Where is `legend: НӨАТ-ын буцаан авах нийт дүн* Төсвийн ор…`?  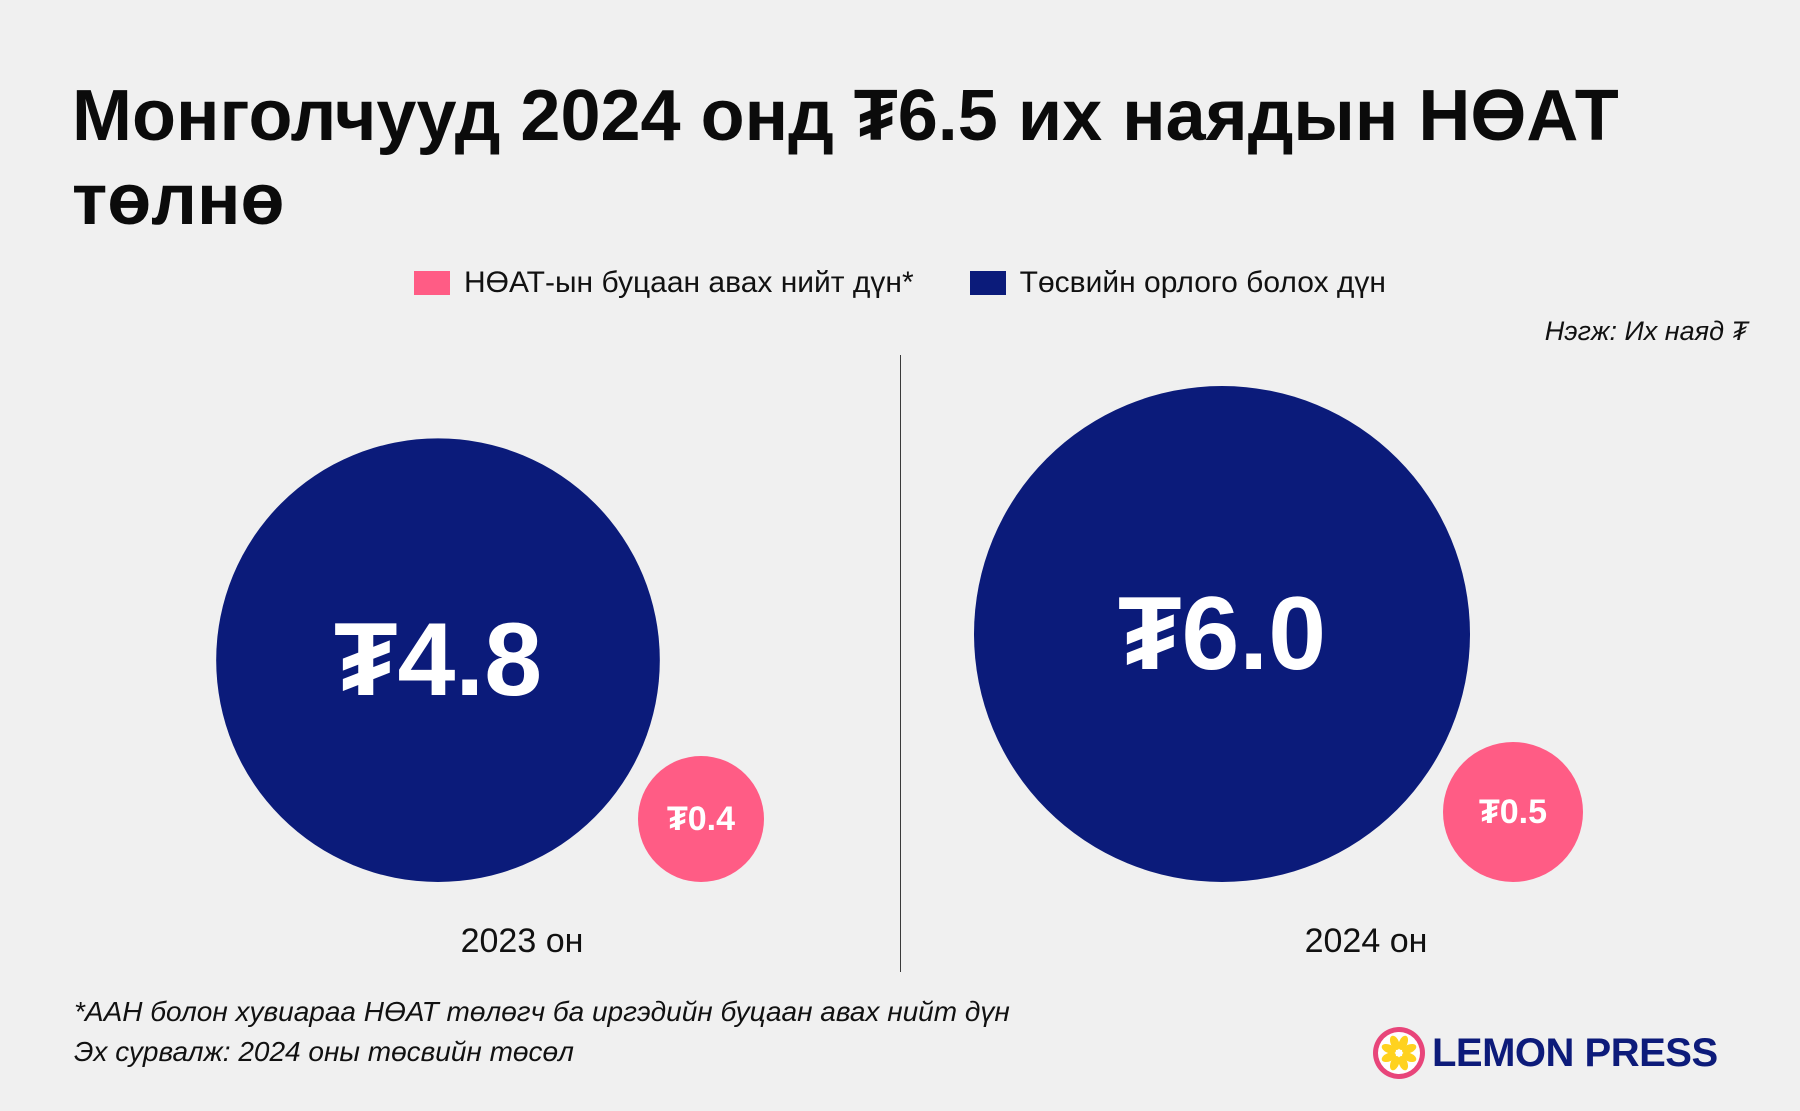
legend: НӨАТ-ын буцаан авах нийт дүн* Төсвийн ор… is located at coordinates (900, 283).